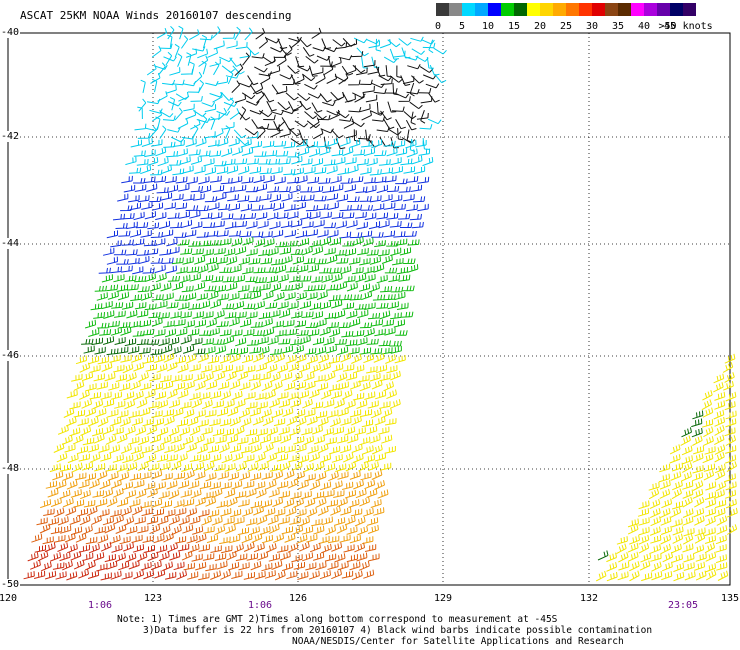  What do you see at coordinates (676, 9) in the screenshot?
I see `legend-swatch` at bounding box center [676, 9].